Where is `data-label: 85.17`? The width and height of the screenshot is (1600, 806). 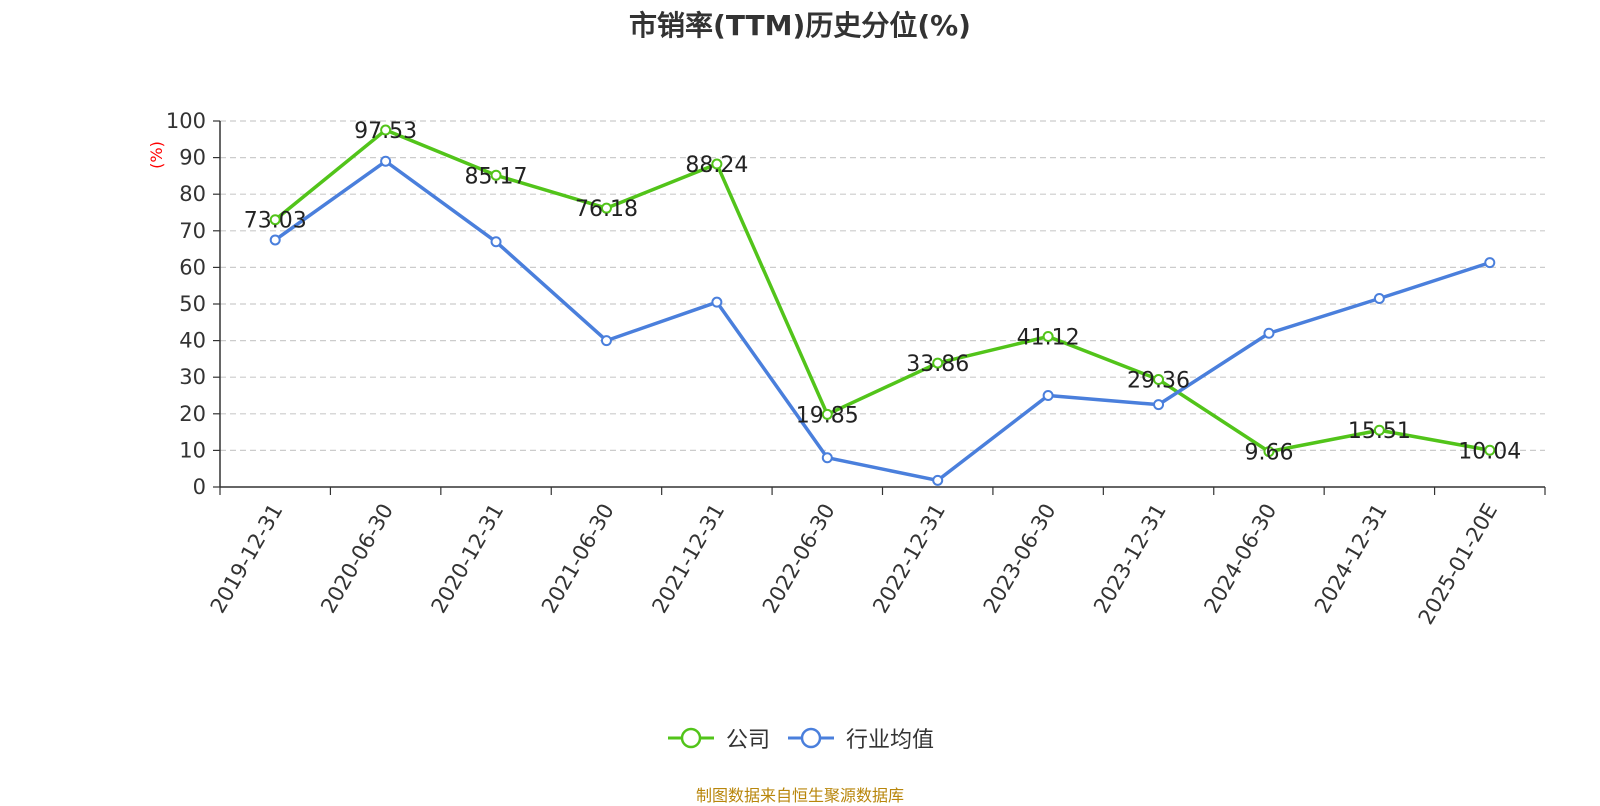 data-label: 85.17 is located at coordinates (496, 176).